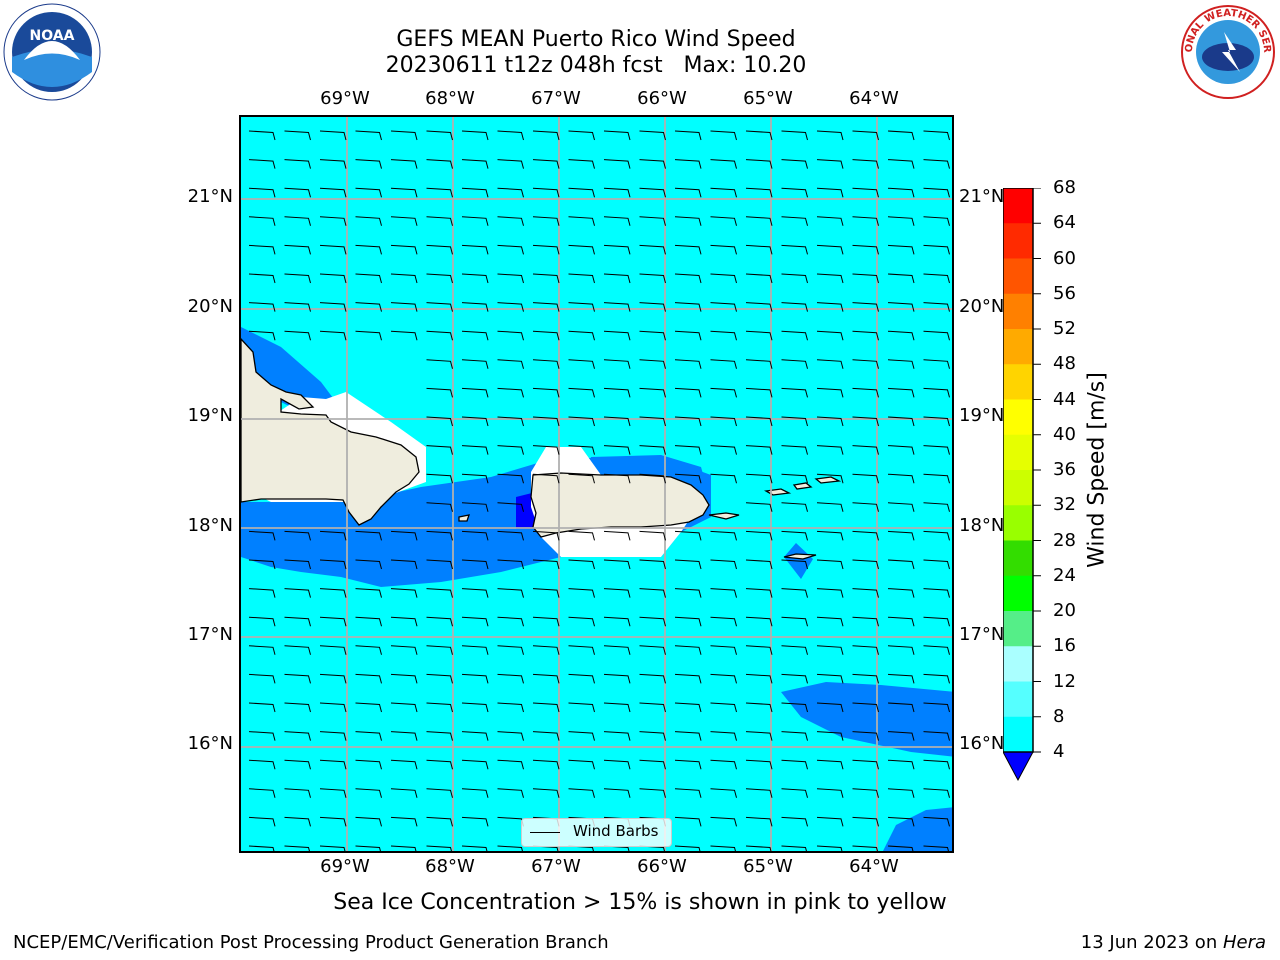 This screenshot has width=1280, height=960. I want to click on colorbar-tick-label: 16, so click(1064, 646).